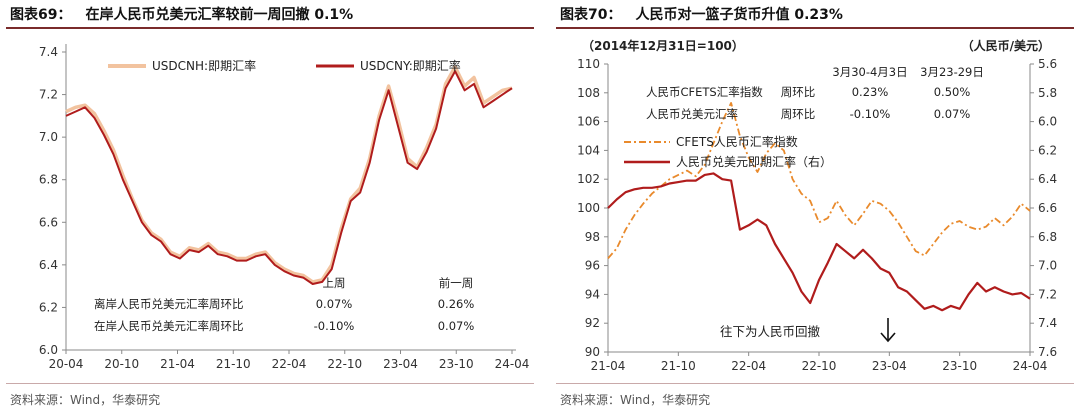 Image resolution: width=1080 pixels, height=418 pixels. What do you see at coordinates (1047, 93) in the screenshot?
I see `y-tick-label-right: 5.8` at bounding box center [1047, 93].